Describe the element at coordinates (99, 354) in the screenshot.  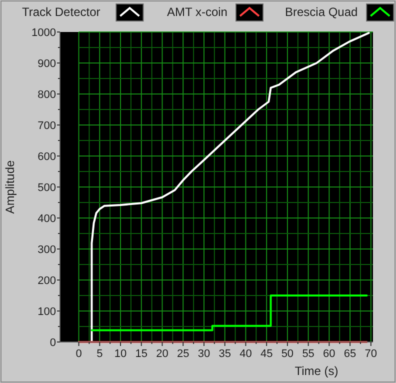
I see `x-tick-label: 5` at that location.